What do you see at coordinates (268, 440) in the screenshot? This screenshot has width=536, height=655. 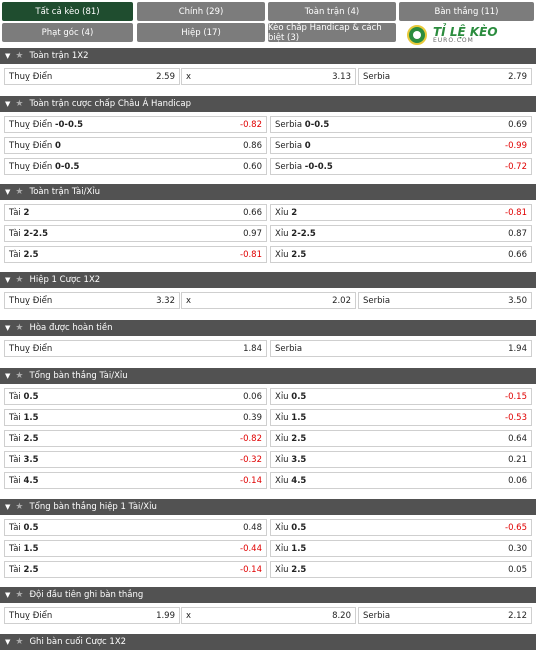 I see `odds-row: Tài 2.5 -0.82 Xỉu 2.5 0.64` at bounding box center [268, 440].